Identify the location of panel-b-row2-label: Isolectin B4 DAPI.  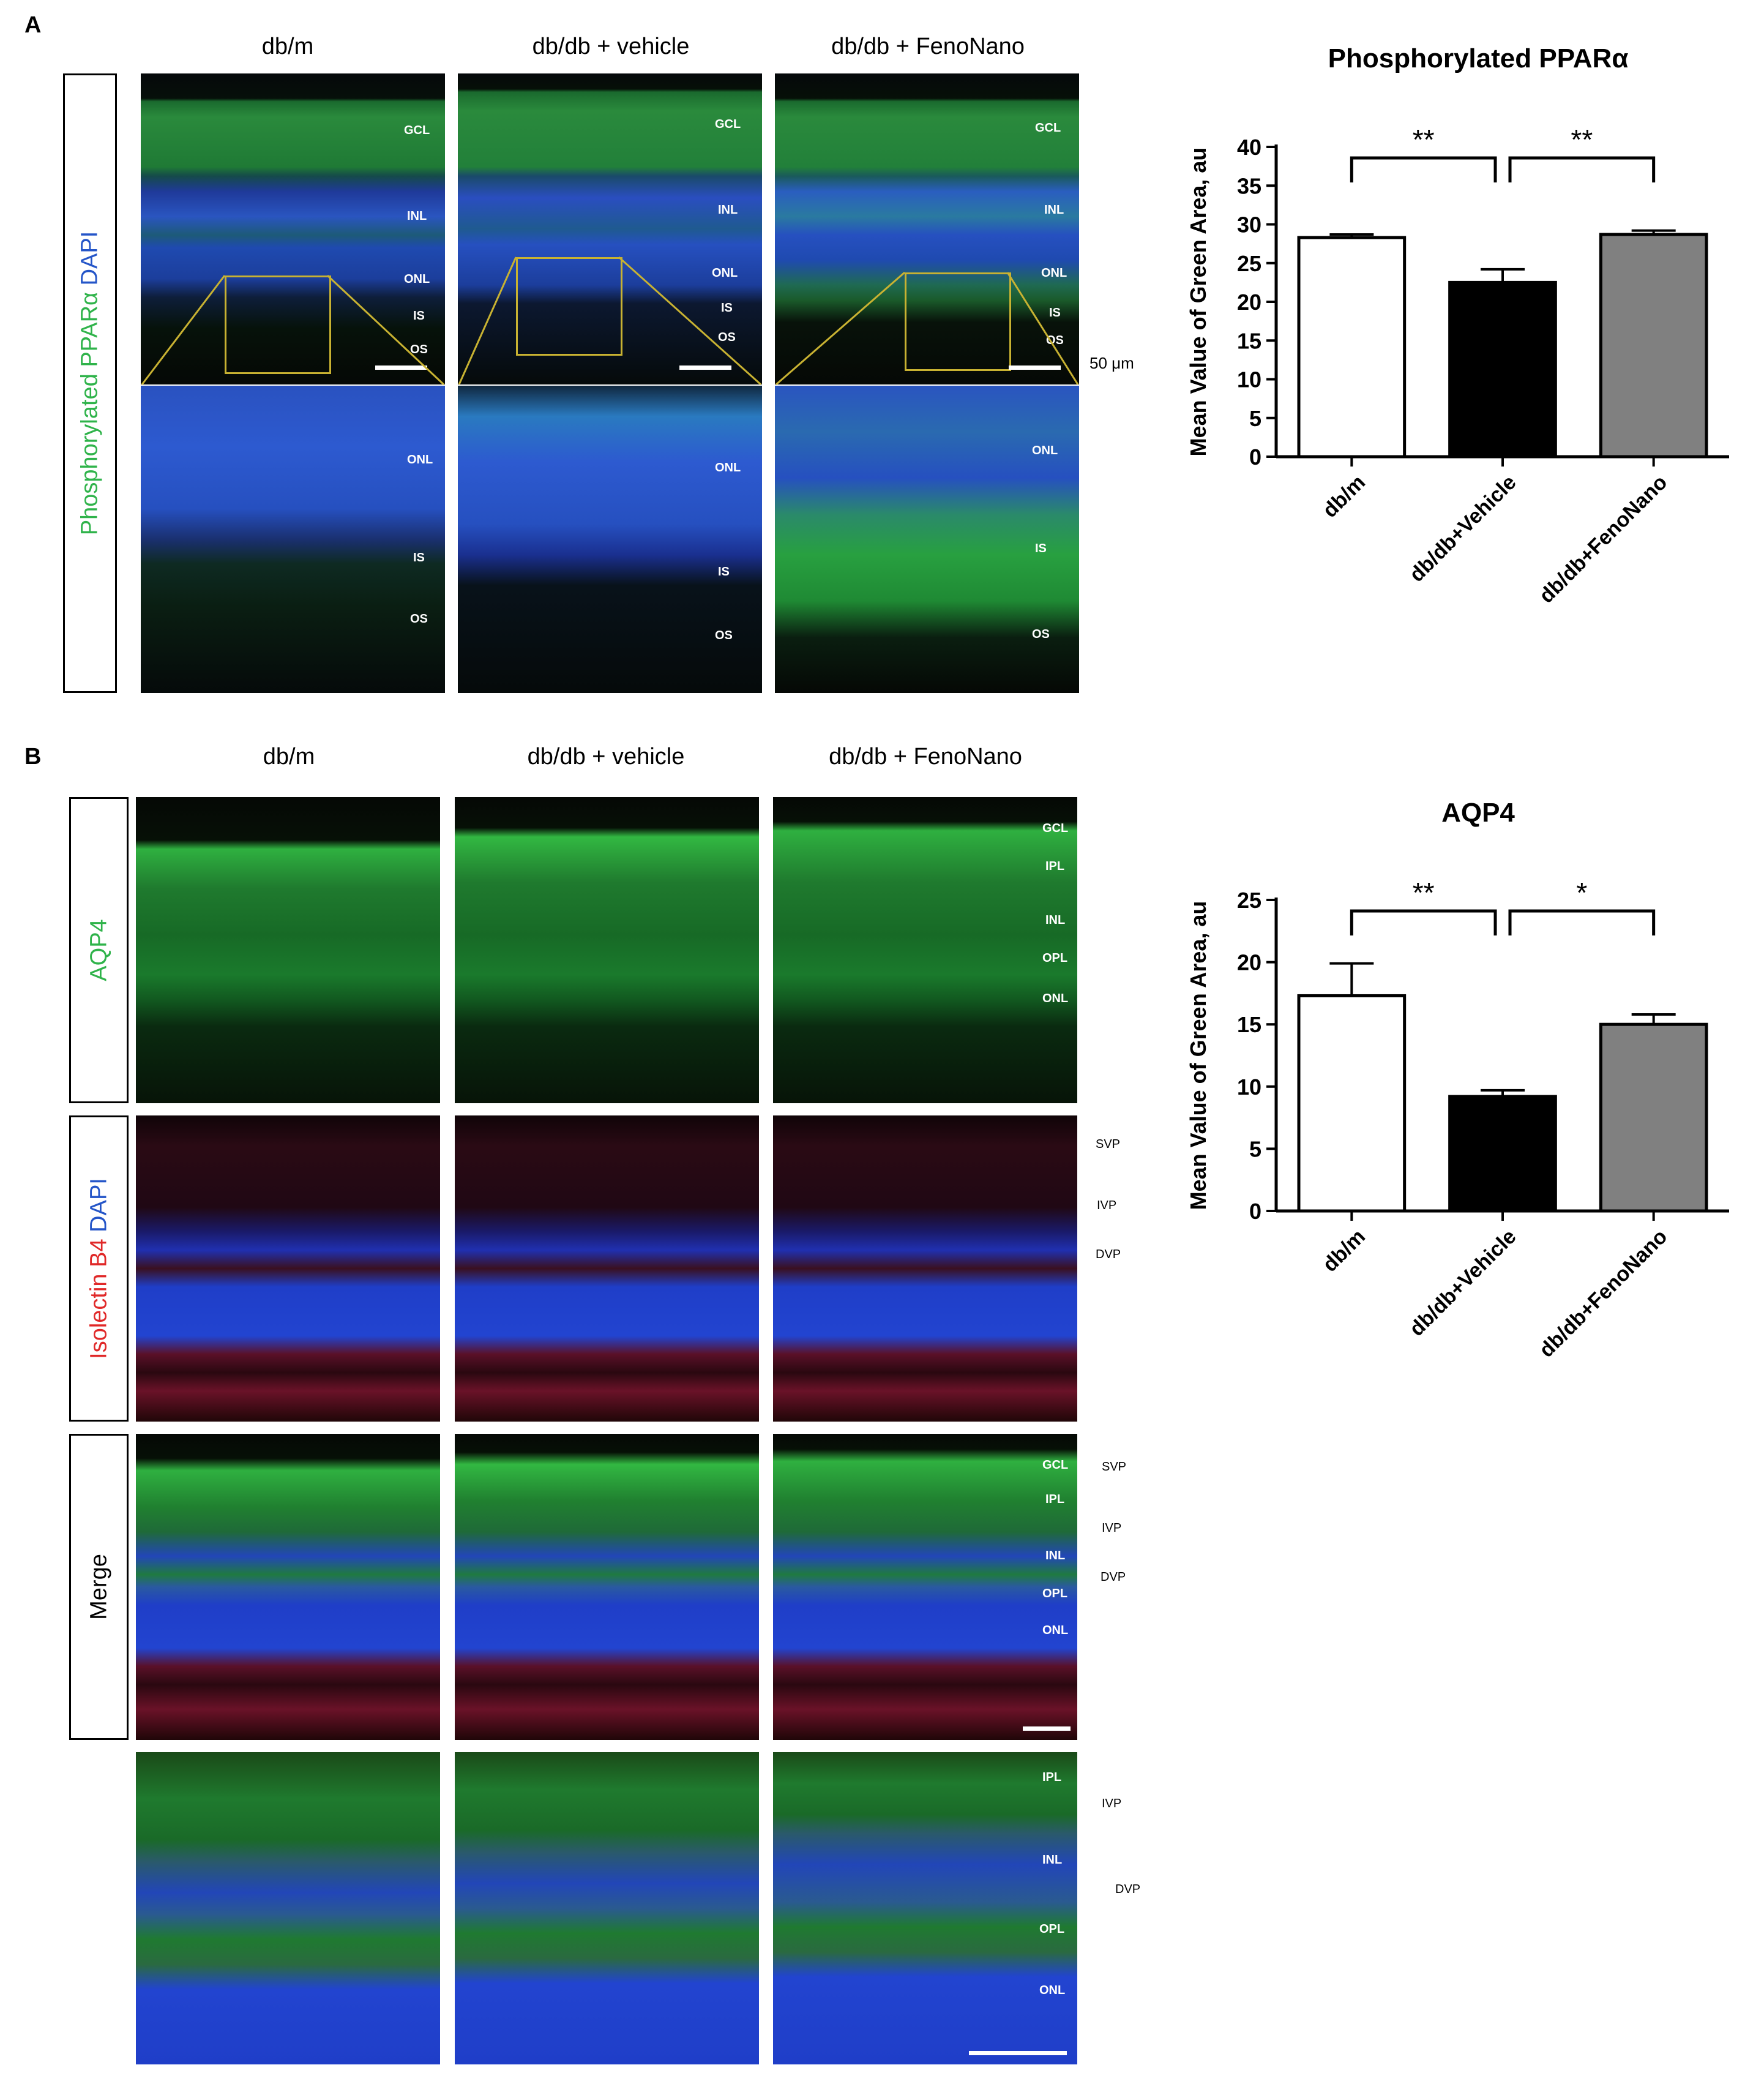
(99, 1268).